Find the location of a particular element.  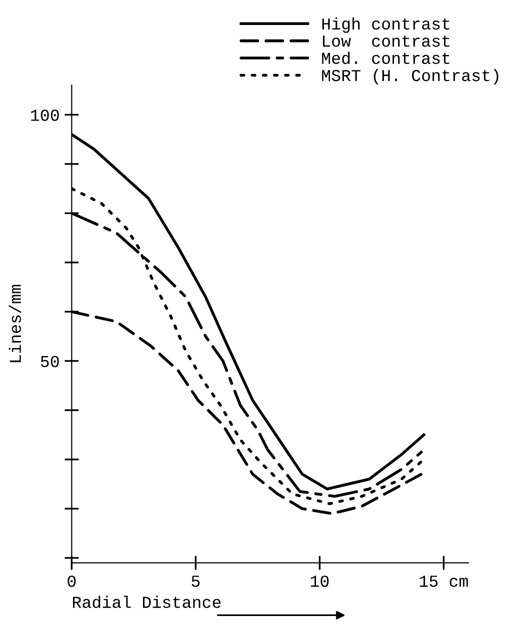

legend-label: High contrast is located at coordinates (386, 25).